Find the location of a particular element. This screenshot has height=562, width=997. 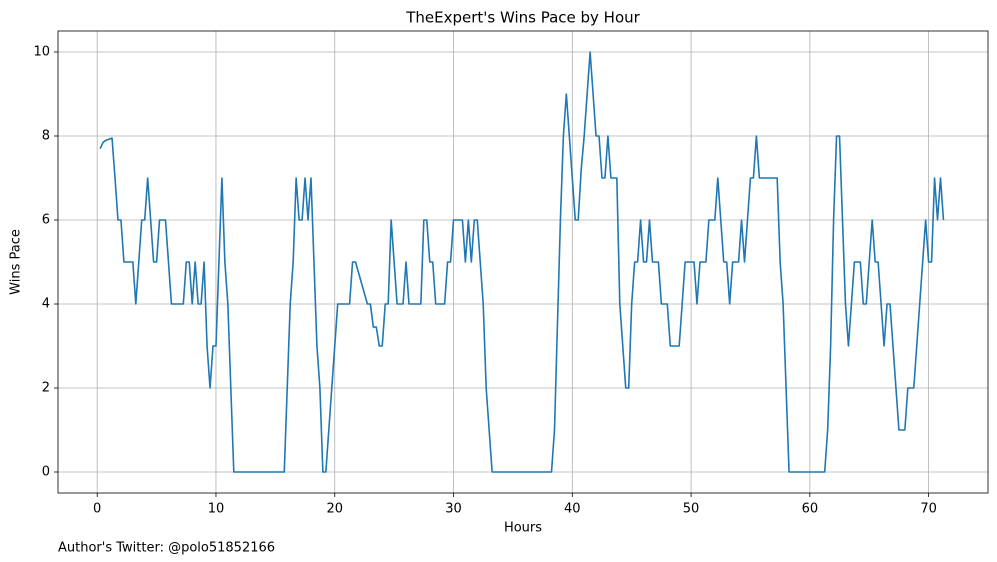

y-tick-label: 0 is located at coordinates (46, 472).